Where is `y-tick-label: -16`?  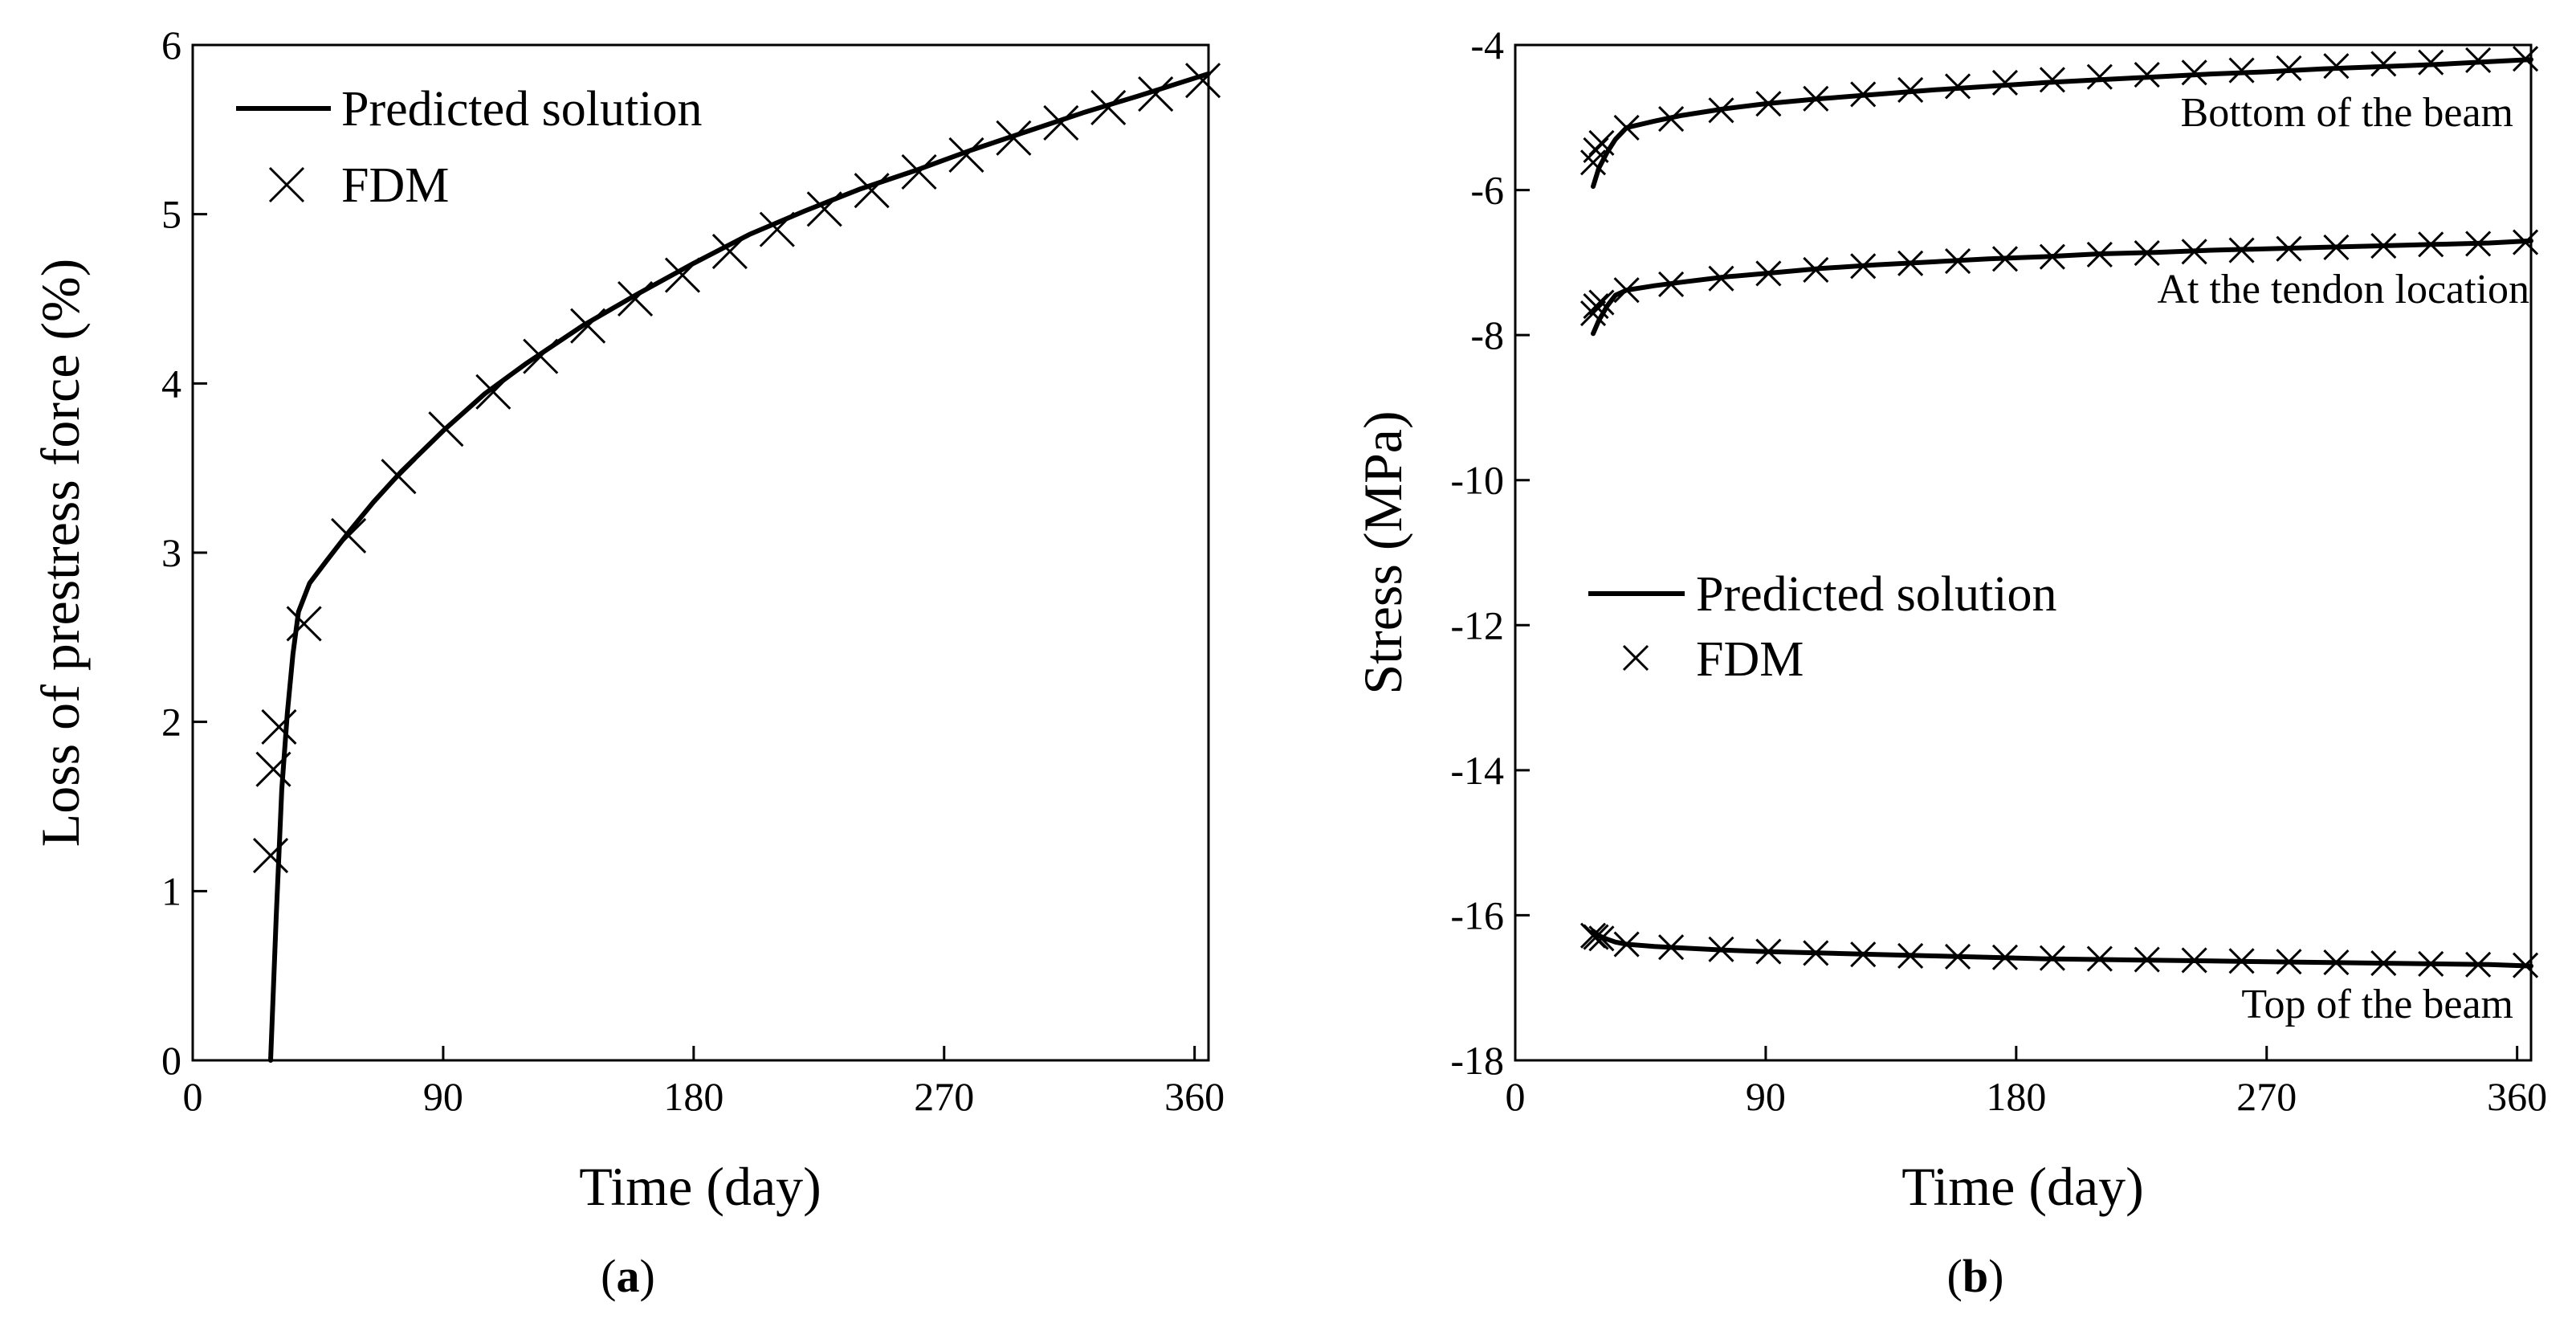
y-tick-label: -16 is located at coordinates (1477, 914).